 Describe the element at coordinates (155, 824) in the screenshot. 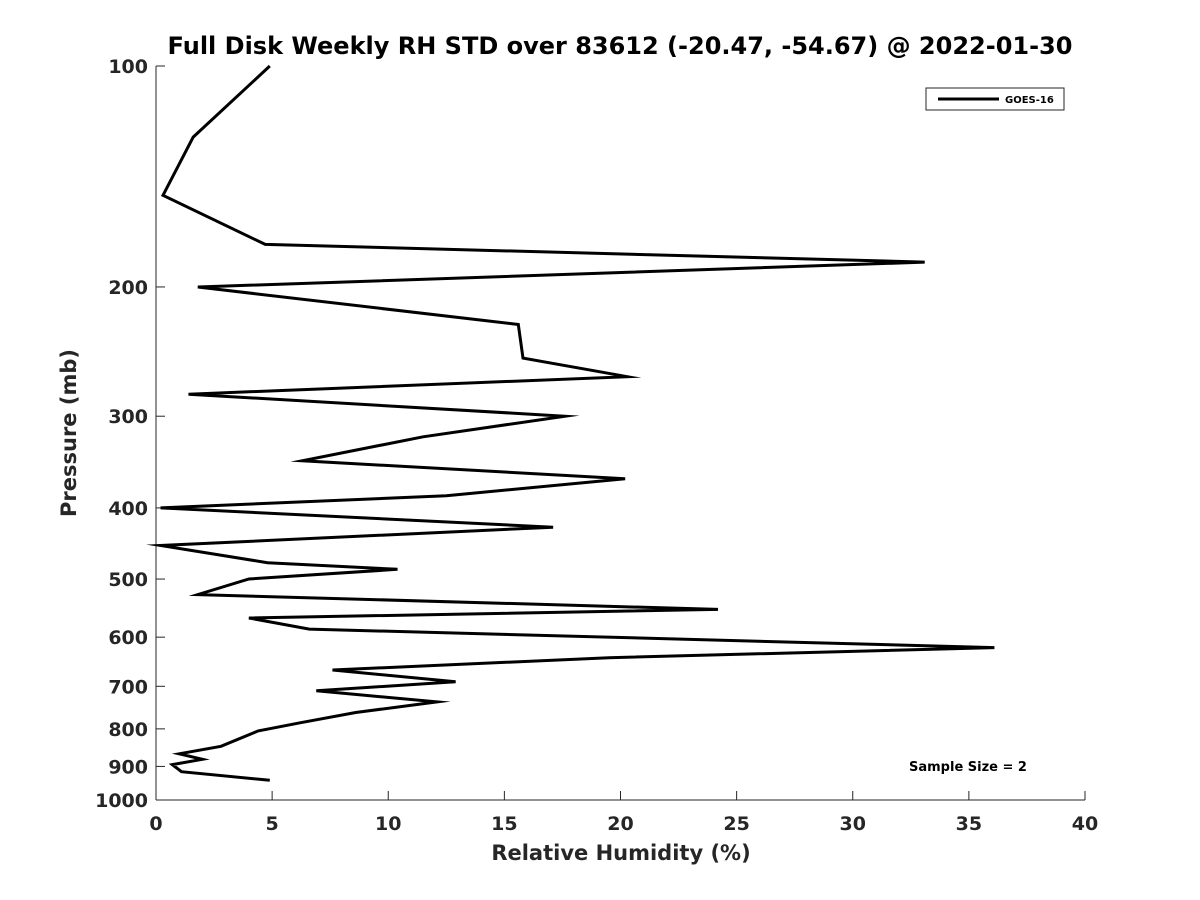

I see `x-tick-label: 0` at that location.